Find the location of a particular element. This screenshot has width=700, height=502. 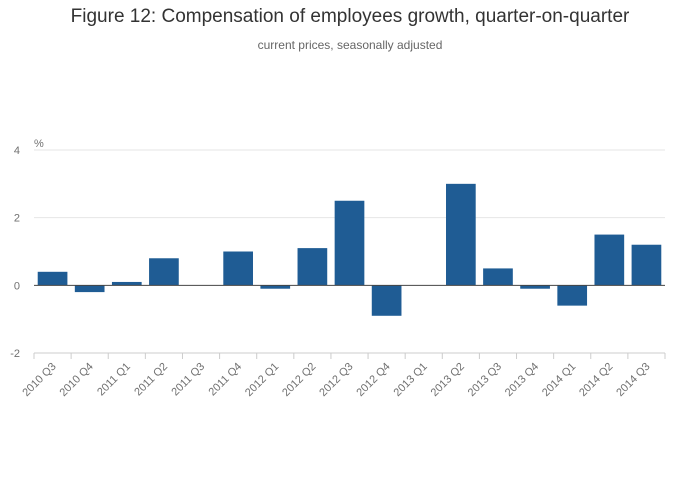

x-tick-label: 2013 Q3 is located at coordinates (485, 380).